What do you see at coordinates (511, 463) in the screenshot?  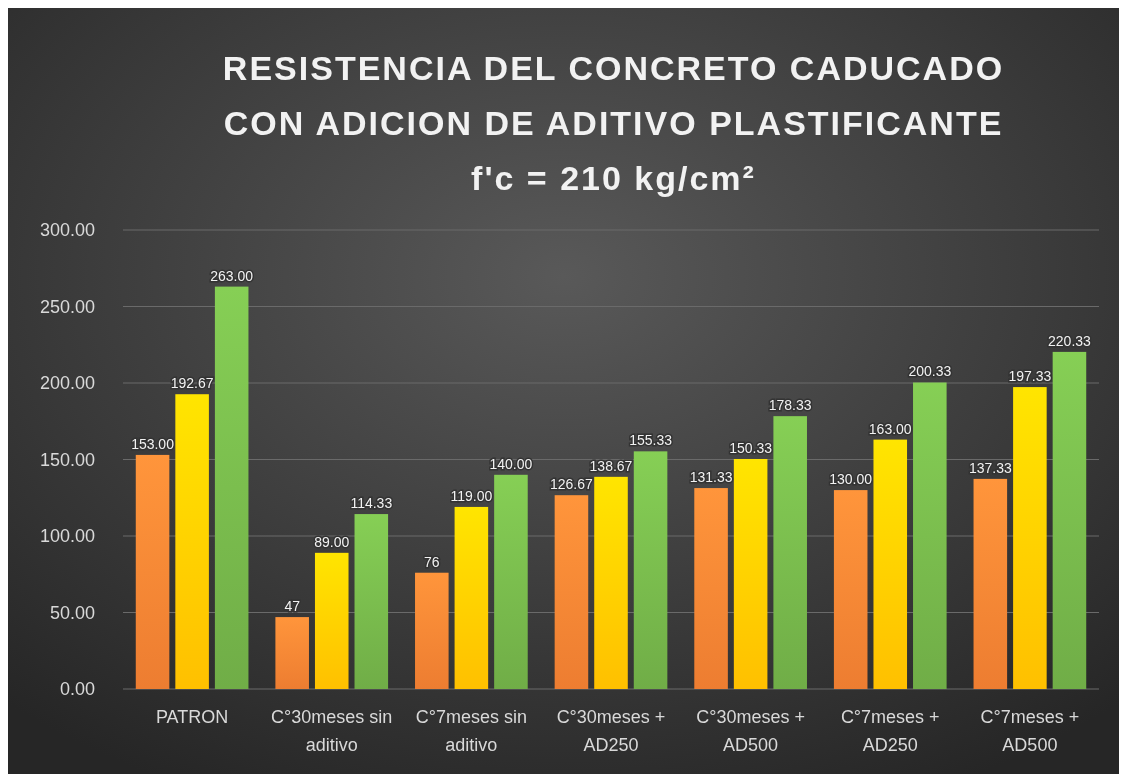 I see `data-label: 140.00` at bounding box center [511, 463].